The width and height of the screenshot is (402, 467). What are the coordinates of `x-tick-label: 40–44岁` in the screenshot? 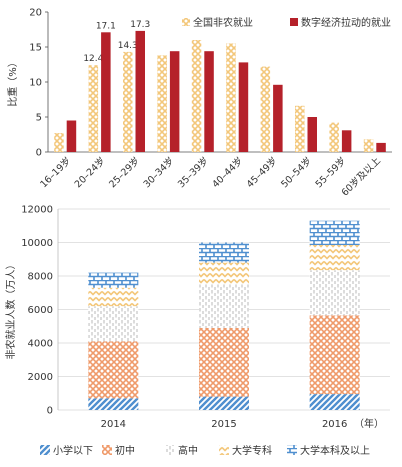 It's located at (228, 173).